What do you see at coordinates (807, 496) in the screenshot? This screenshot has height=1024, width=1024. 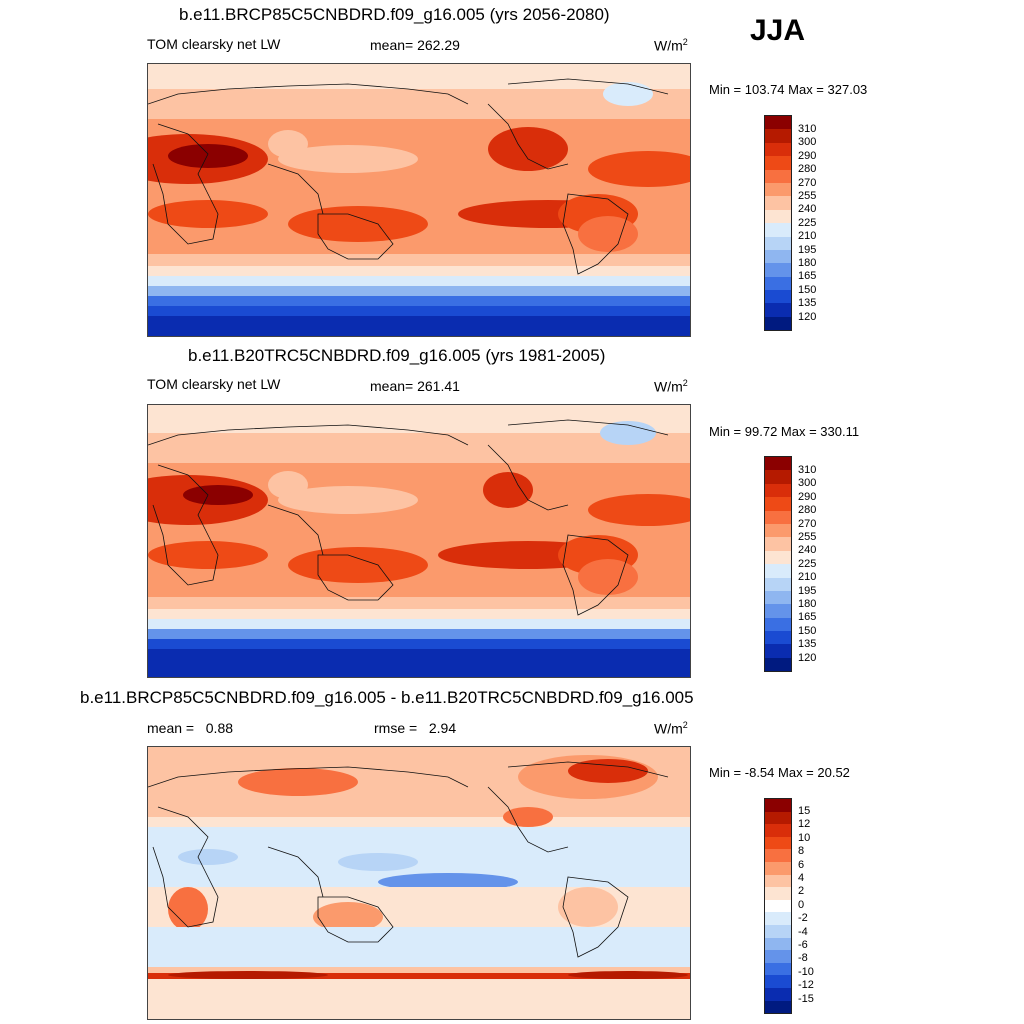 I see `colorbar-tick: 290` at bounding box center [807, 496].